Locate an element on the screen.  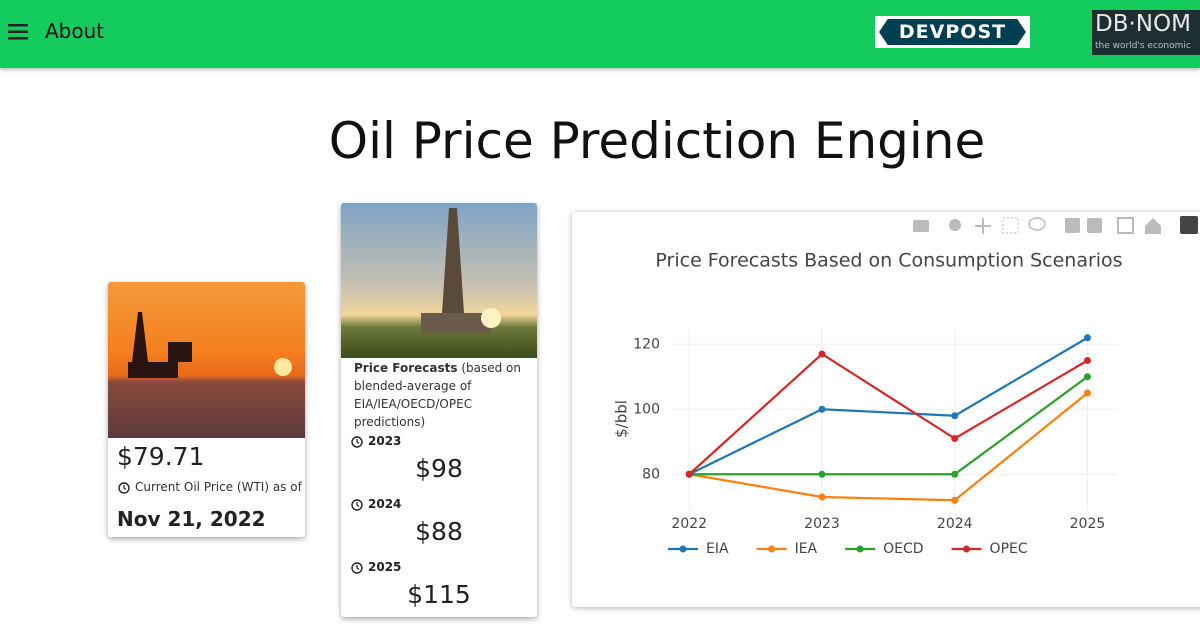
dbnomics-text: DB·NOM is located at coordinates (1143, 24).